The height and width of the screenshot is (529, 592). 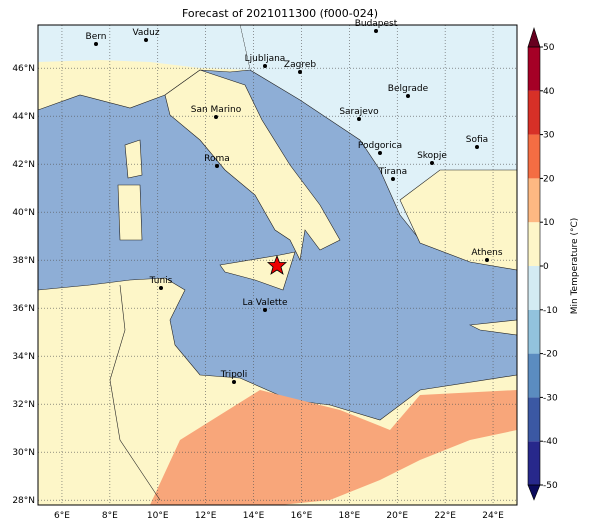 I want to click on colorbar-label: Min Temperature (°C), so click(x=575, y=266).